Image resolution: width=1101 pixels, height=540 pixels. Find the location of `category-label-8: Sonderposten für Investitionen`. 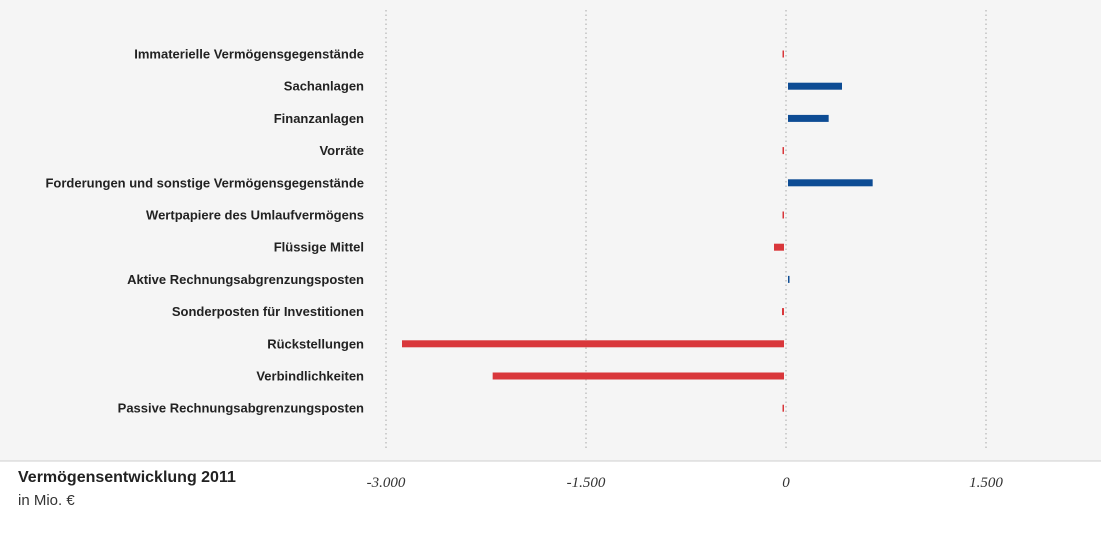

category-label-8: Sonderposten für Investitionen is located at coordinates (268, 311).